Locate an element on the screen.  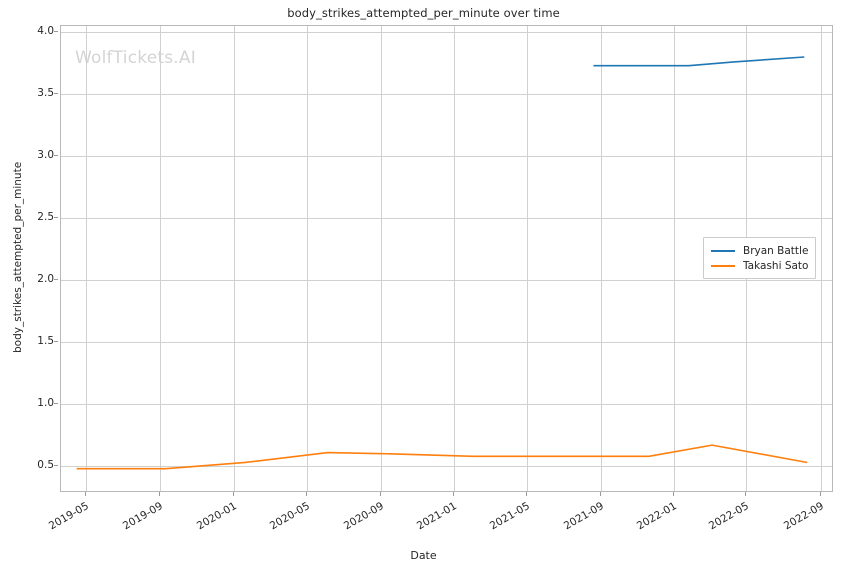
legend-item: Bryan Battle is located at coordinates (759, 250).